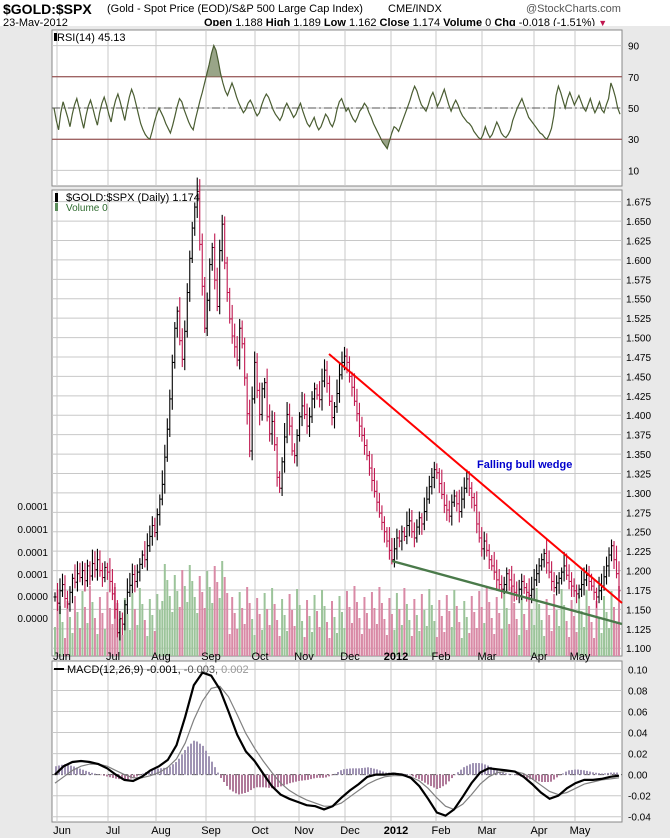  What do you see at coordinates (56, 207) in the screenshot?
I see `volume-legend-swatch` at bounding box center [56, 207].